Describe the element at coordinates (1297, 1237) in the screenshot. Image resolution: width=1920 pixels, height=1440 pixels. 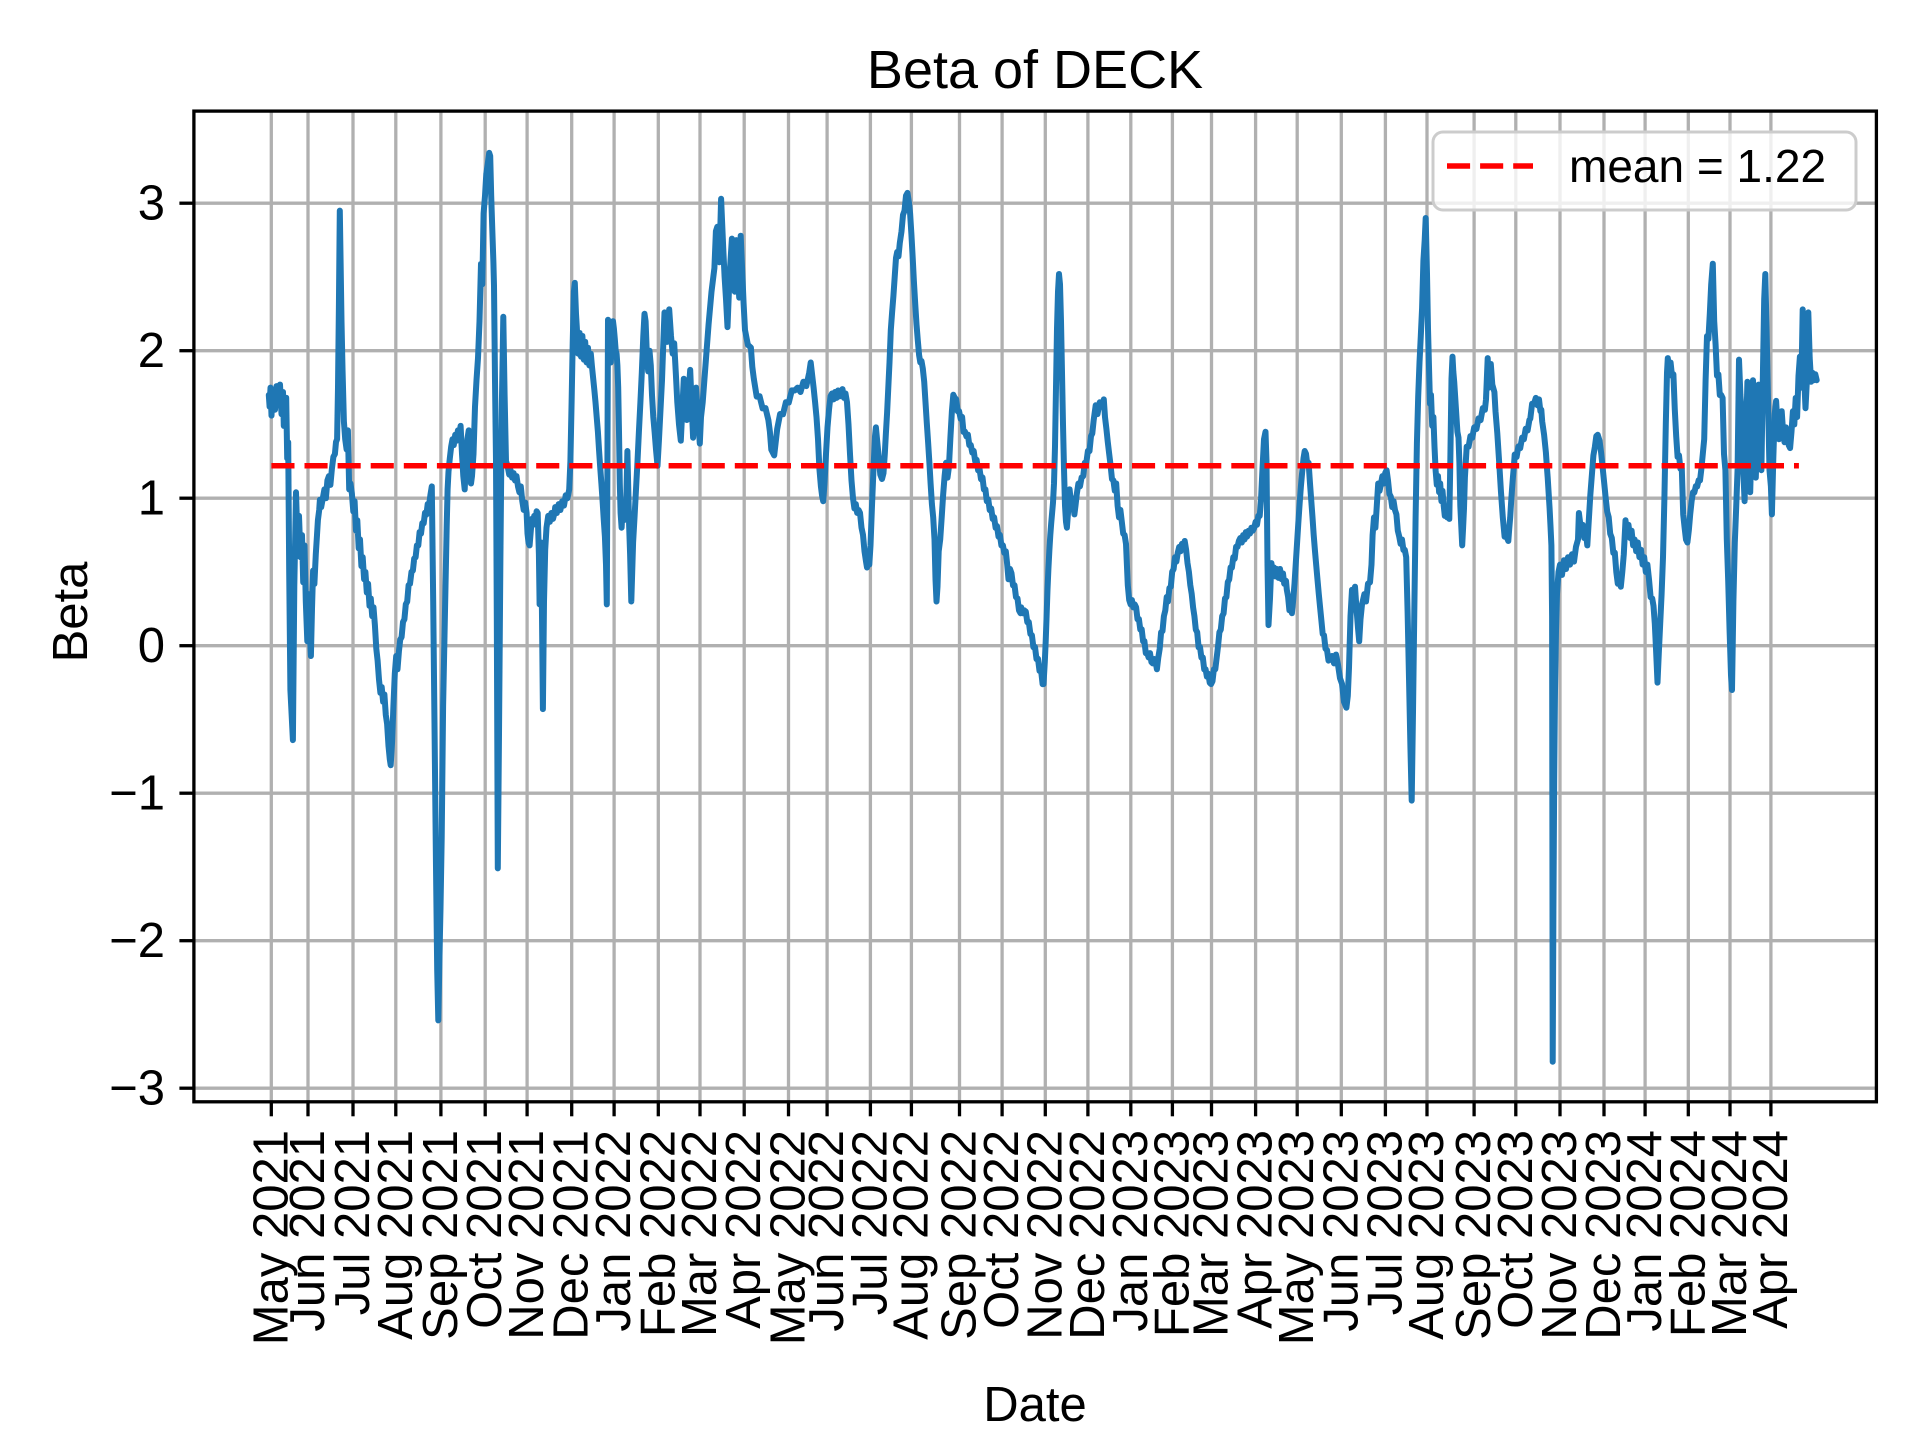
I see `svg-text: May 2023` at that location.